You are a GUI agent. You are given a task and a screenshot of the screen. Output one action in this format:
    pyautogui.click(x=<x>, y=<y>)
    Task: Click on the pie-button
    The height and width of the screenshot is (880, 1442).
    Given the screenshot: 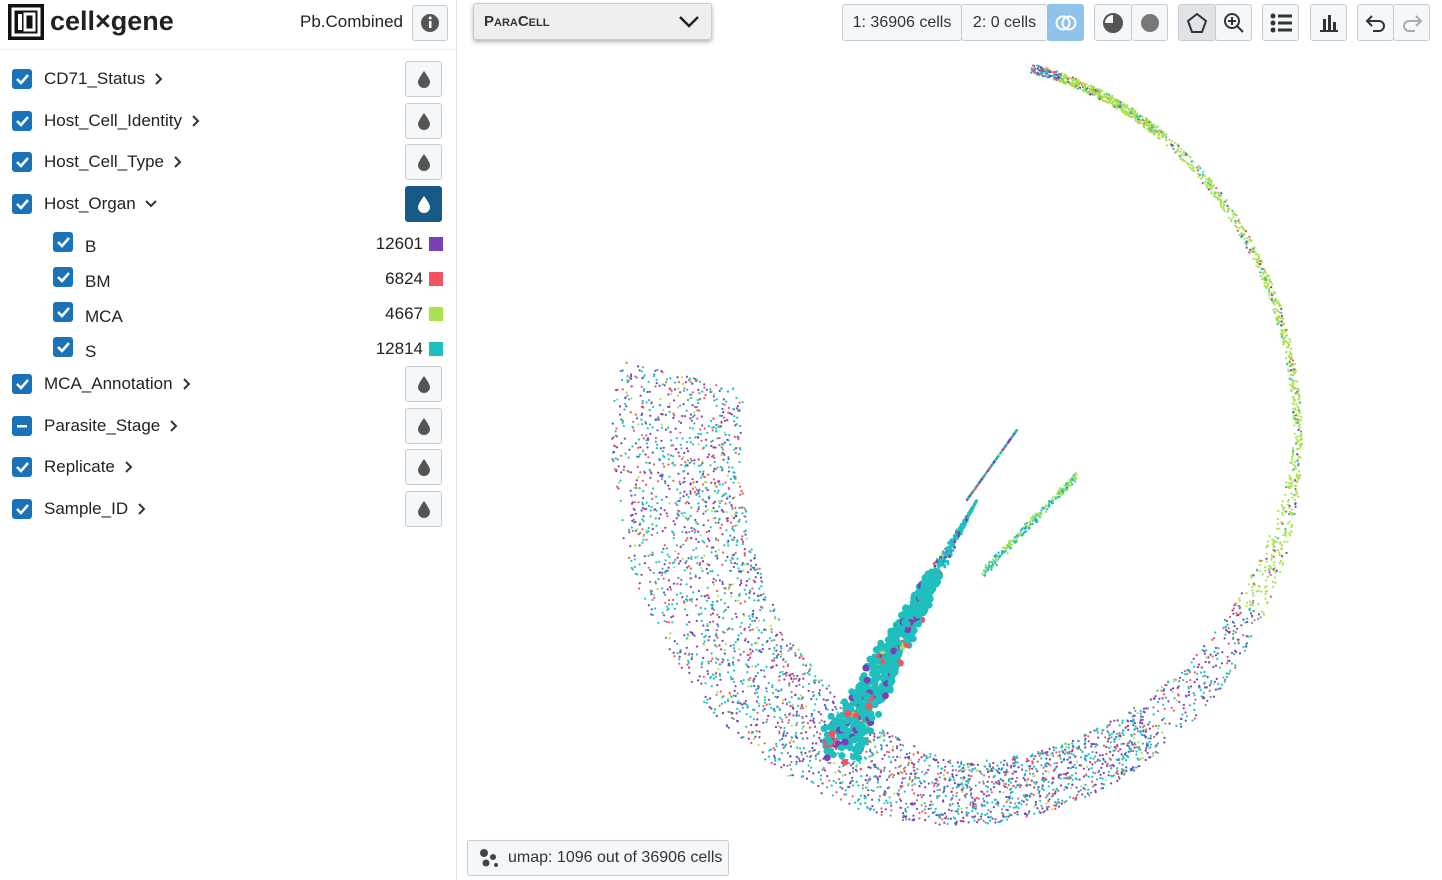 What is the action you would take?
    pyautogui.click(x=1113, y=22)
    